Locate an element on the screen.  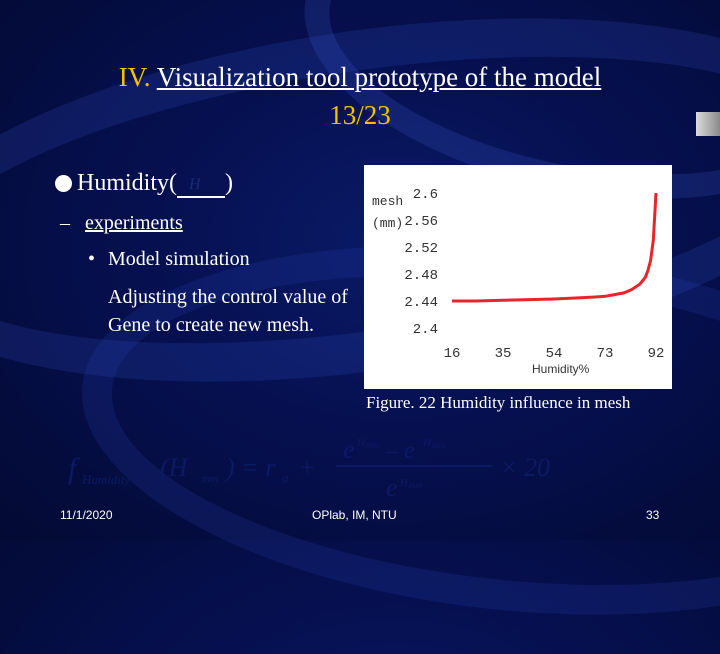
y-tick-label: 2.56 is located at coordinates (421, 222).